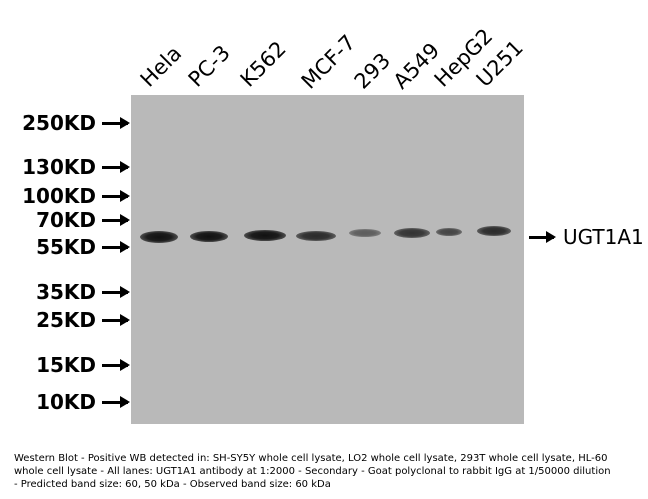 The height and width of the screenshot is (499, 648). What do you see at coordinates (59, 167) in the screenshot?
I see `marker-label: 130KD` at bounding box center [59, 167].